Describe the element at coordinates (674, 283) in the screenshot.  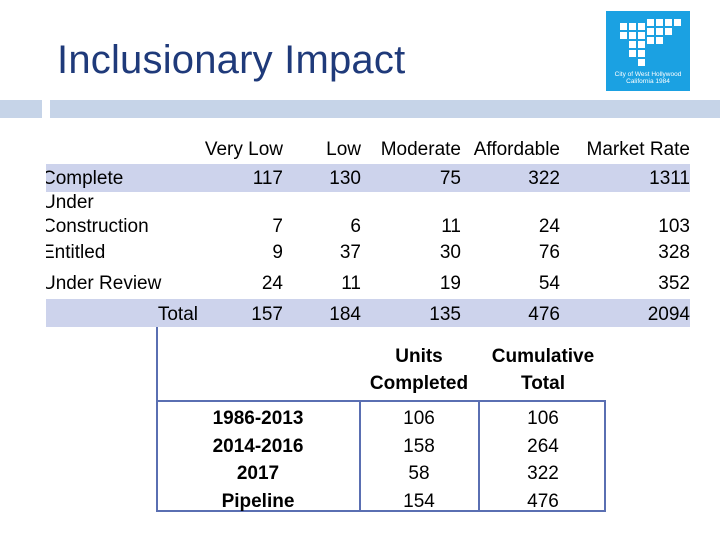
I see `table-cell: 352` at that location.